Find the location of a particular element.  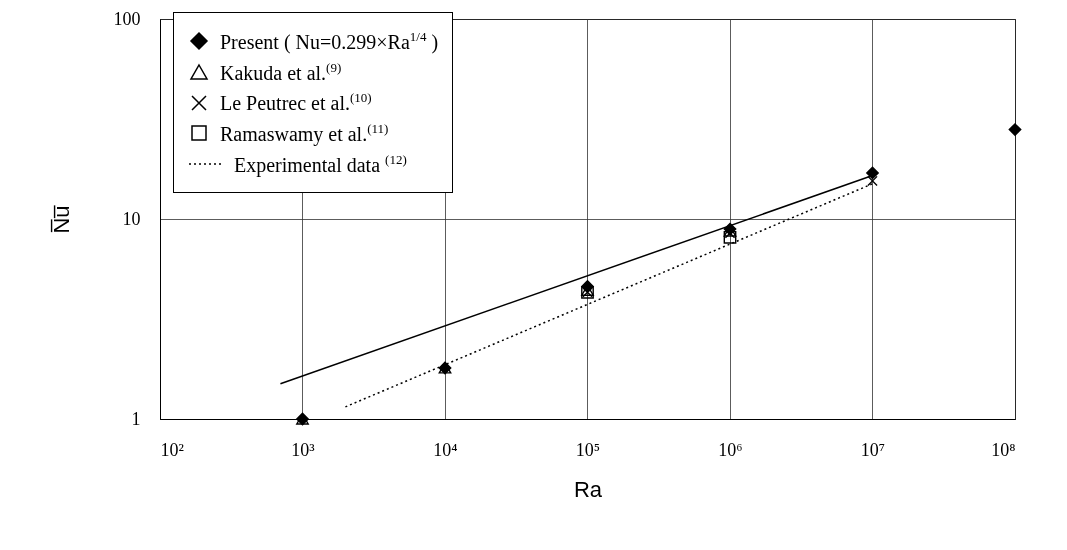

x-tick-label: 10⁸ is located at coordinates (1003, 449).